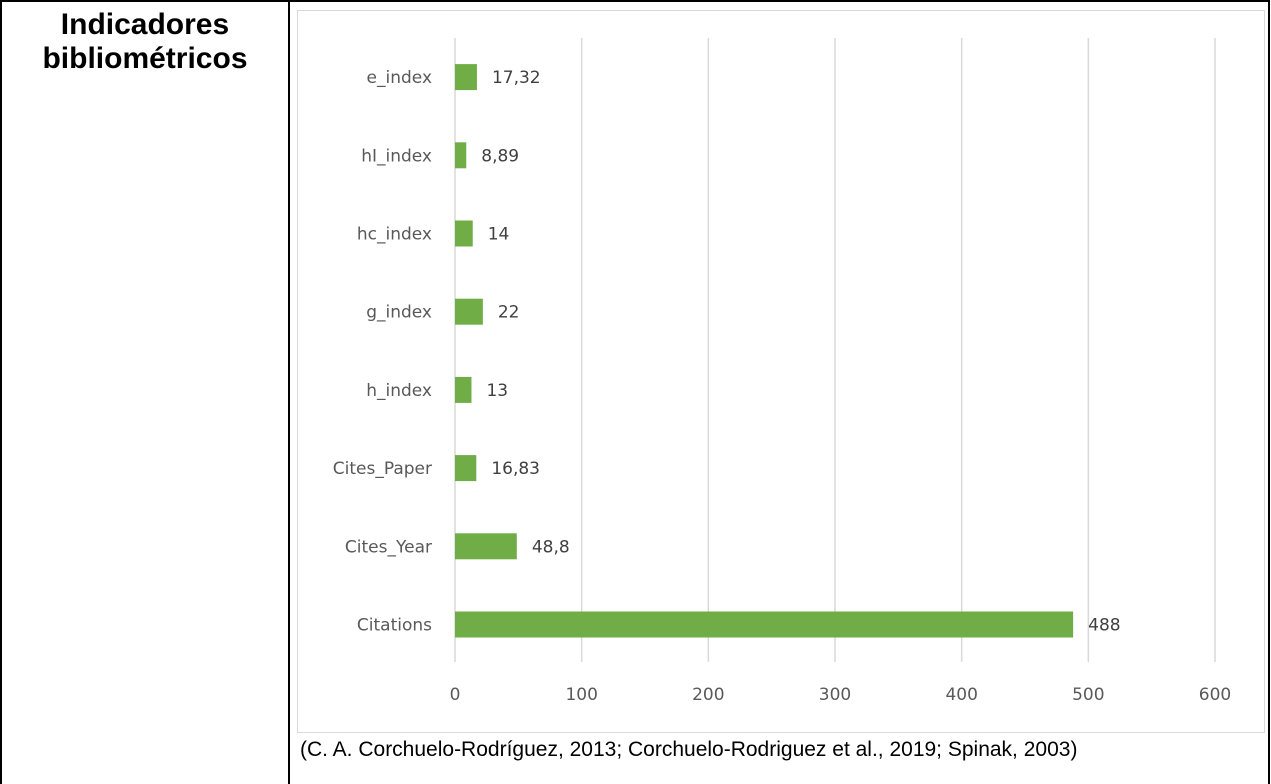 Image resolution: width=1271 pixels, height=784 pixels. I want to click on category-label: Citations, so click(394, 626).